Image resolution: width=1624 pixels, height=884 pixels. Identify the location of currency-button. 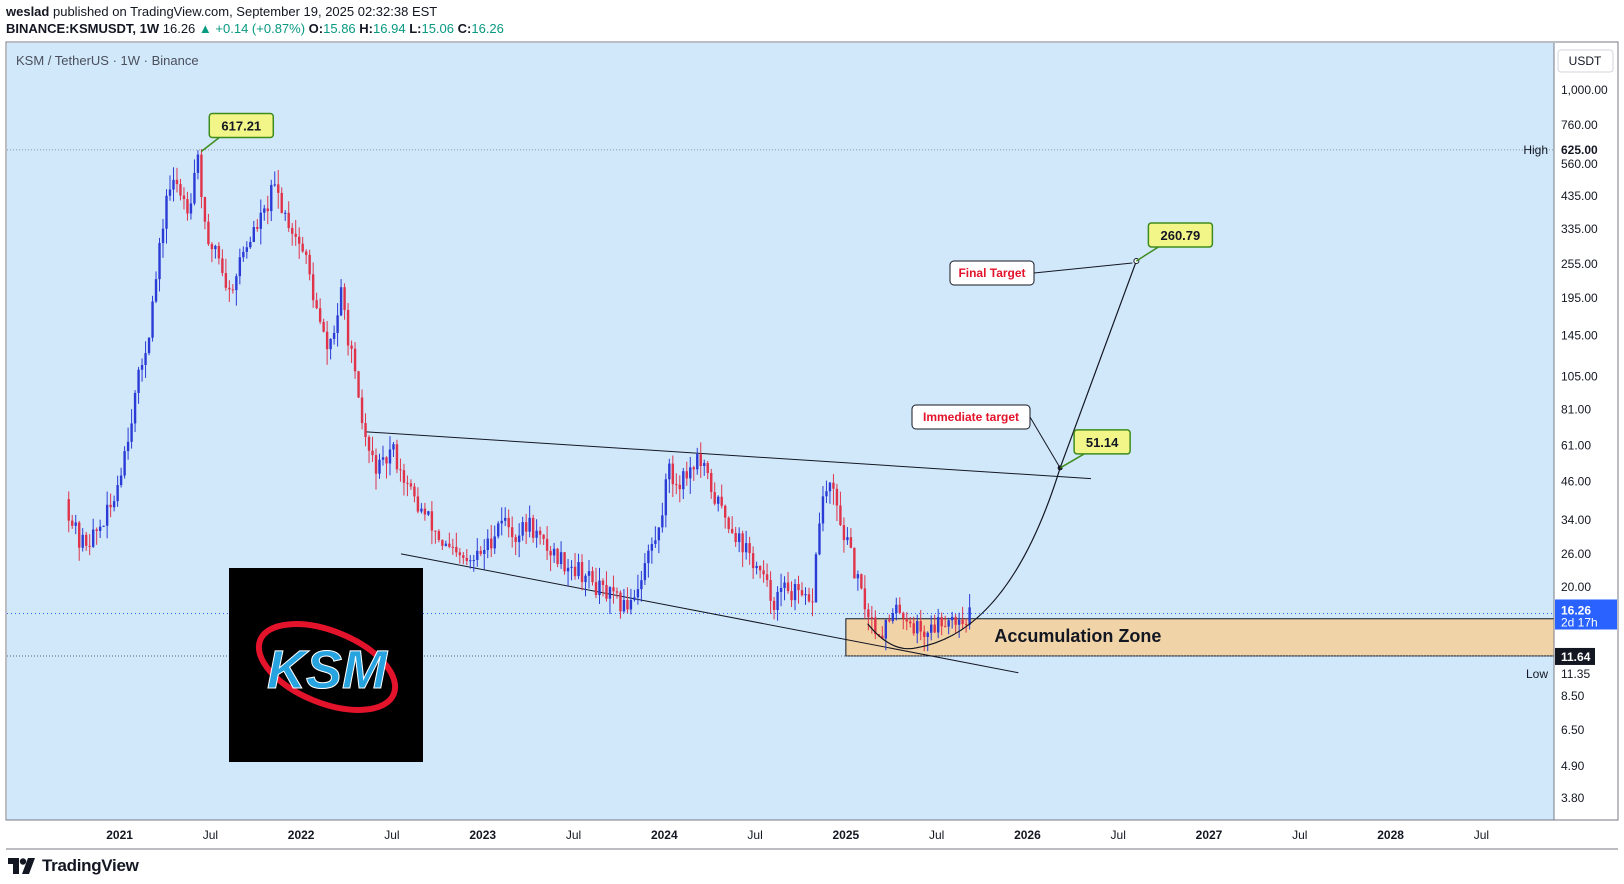
(1585, 61).